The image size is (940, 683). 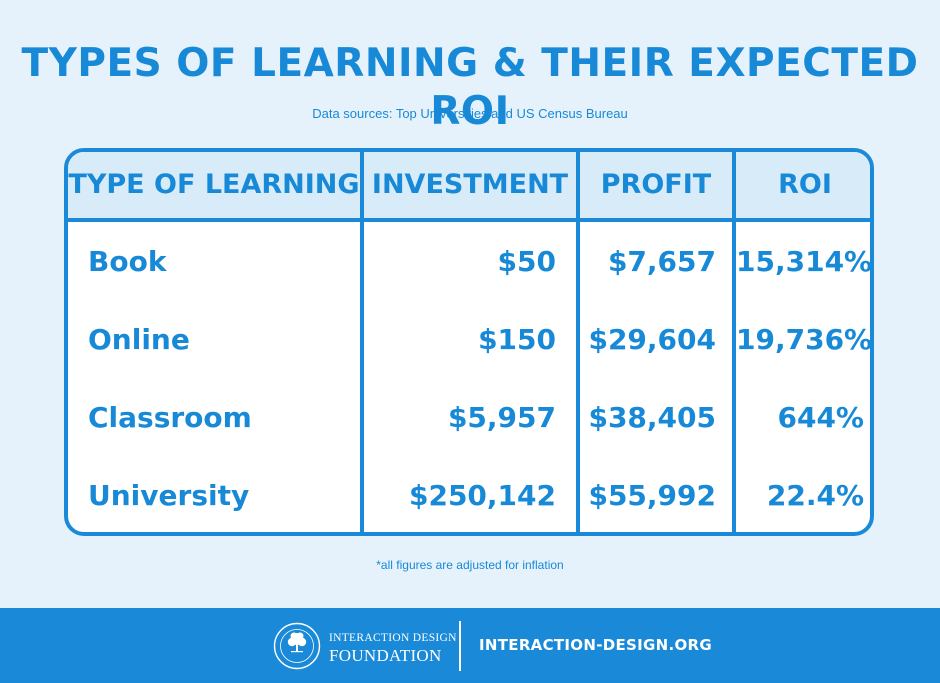 I want to click on cell-profit: $38,405, so click(x=652, y=417).